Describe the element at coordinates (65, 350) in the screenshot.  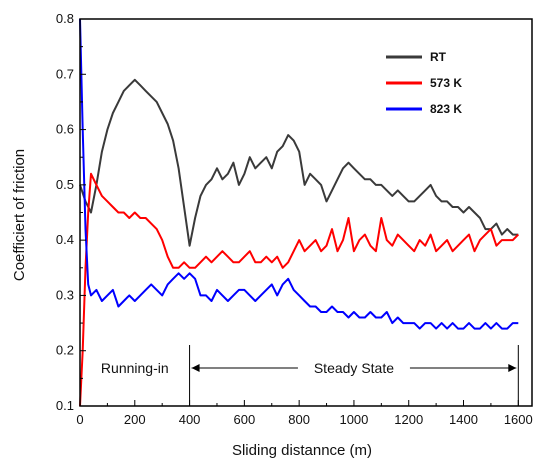
I see `y-tick-label: 0.2` at that location.